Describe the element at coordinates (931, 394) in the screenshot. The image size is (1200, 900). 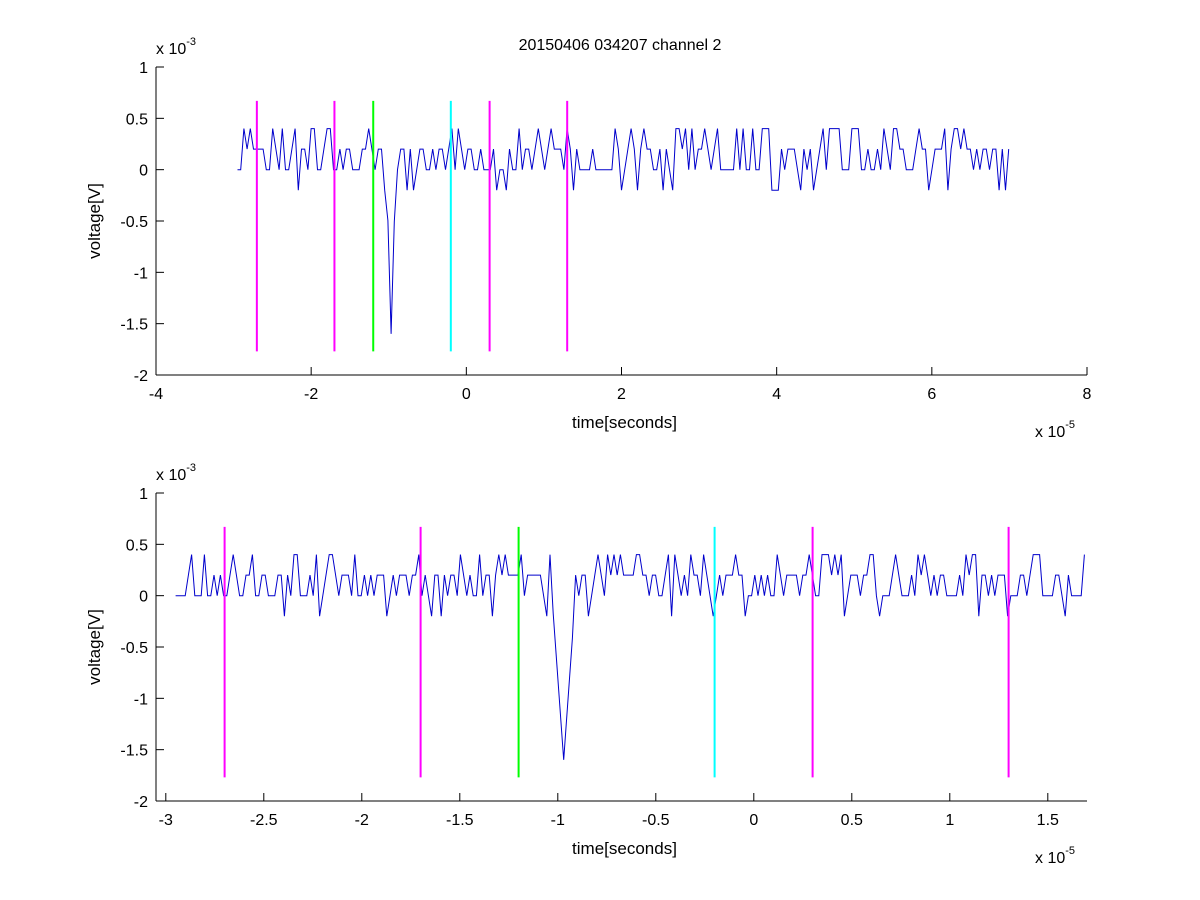
I see `x-tick-label: 6` at that location.